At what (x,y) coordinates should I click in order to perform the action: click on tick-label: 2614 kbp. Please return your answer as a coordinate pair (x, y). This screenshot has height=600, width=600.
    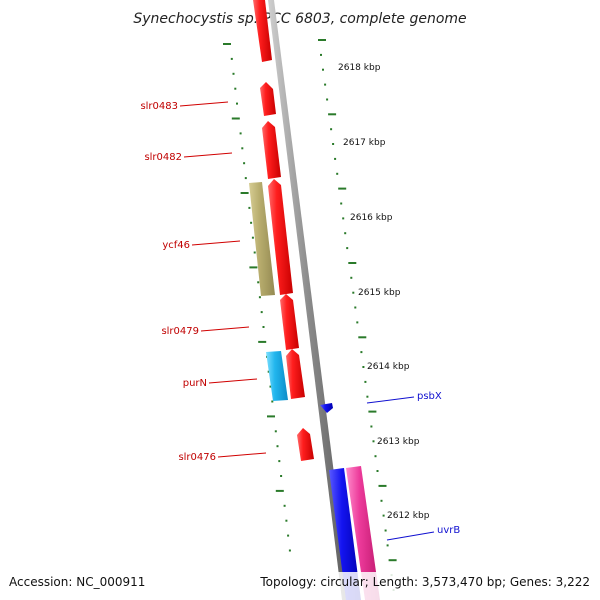
    Looking at the image, I should click on (388, 367).